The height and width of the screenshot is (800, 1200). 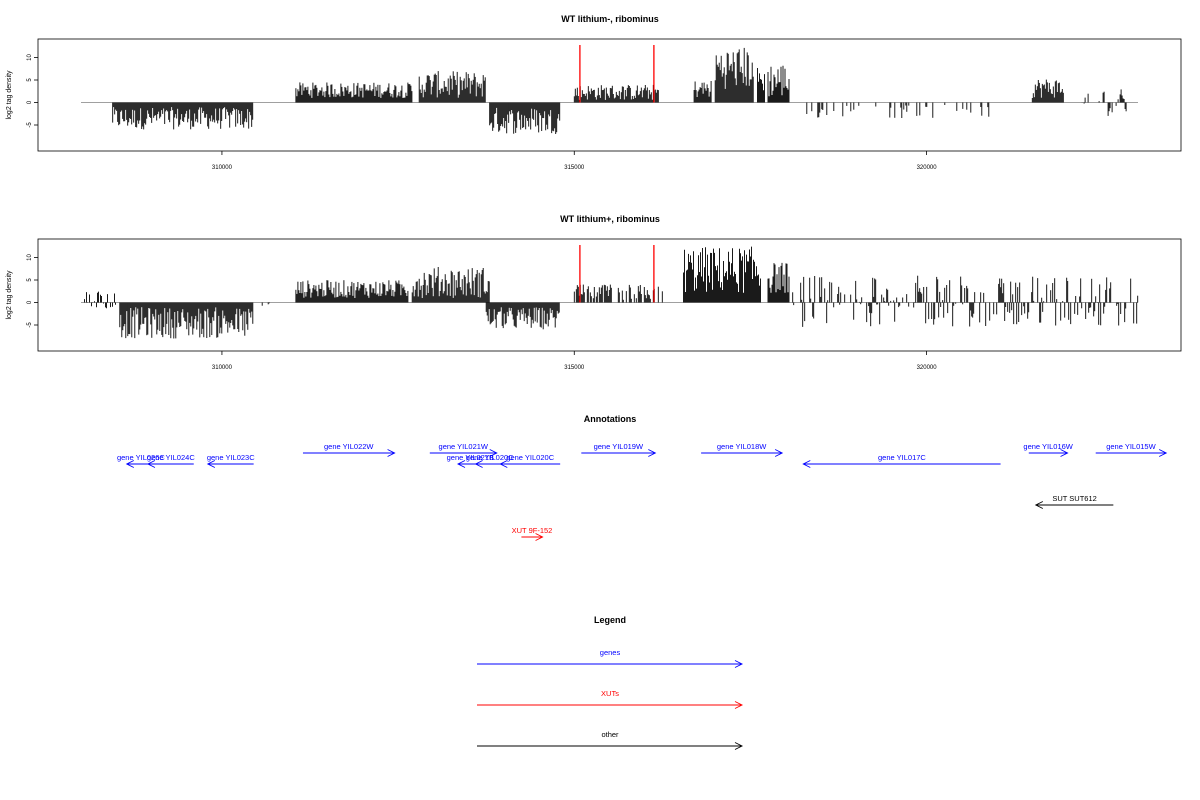 I want to click on annotation-label: gene YIL021B, so click(x=470, y=457).